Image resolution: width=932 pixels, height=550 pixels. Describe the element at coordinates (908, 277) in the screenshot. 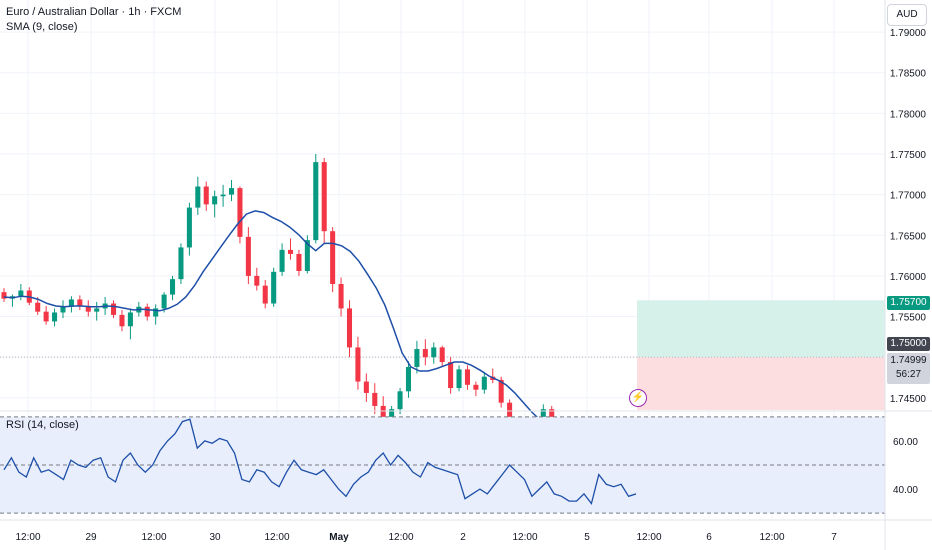

I see `y-tick-label: 1.76000` at that location.